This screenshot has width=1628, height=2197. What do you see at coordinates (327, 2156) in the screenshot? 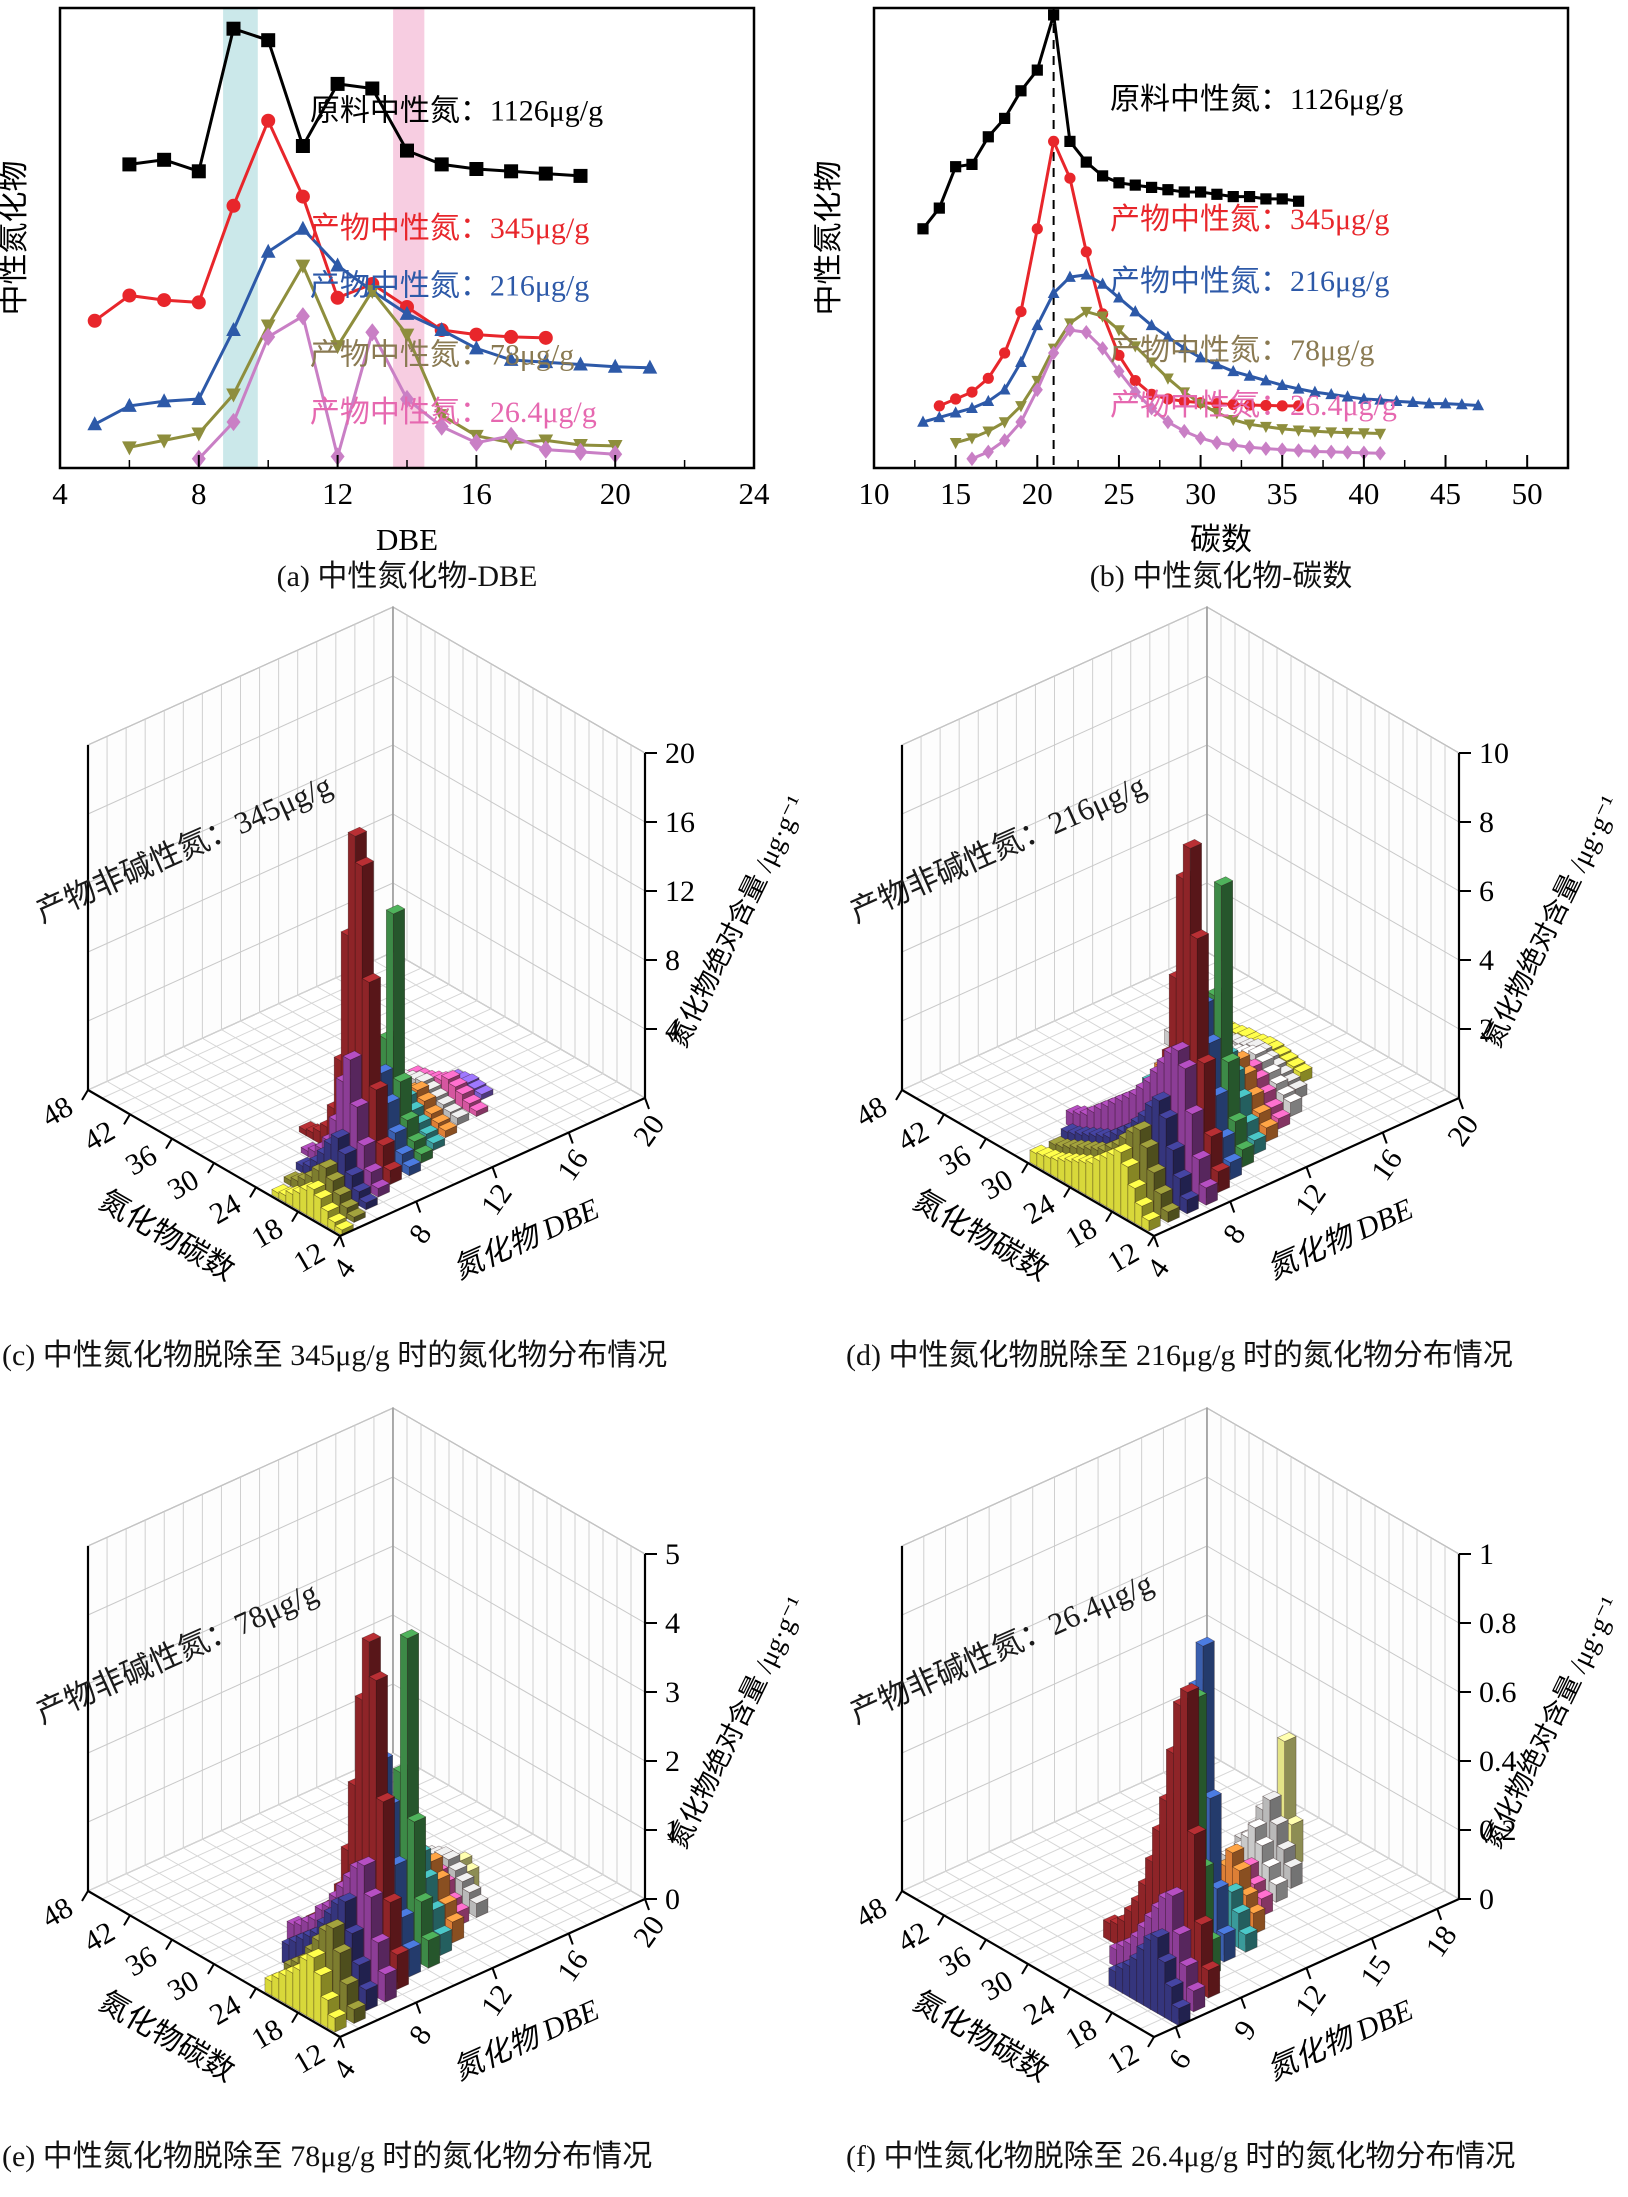
I see `chart-e-caption: (e) 中性氮化物脱除至 78μg/g 时的氮化物分布情况` at bounding box center [327, 2156].